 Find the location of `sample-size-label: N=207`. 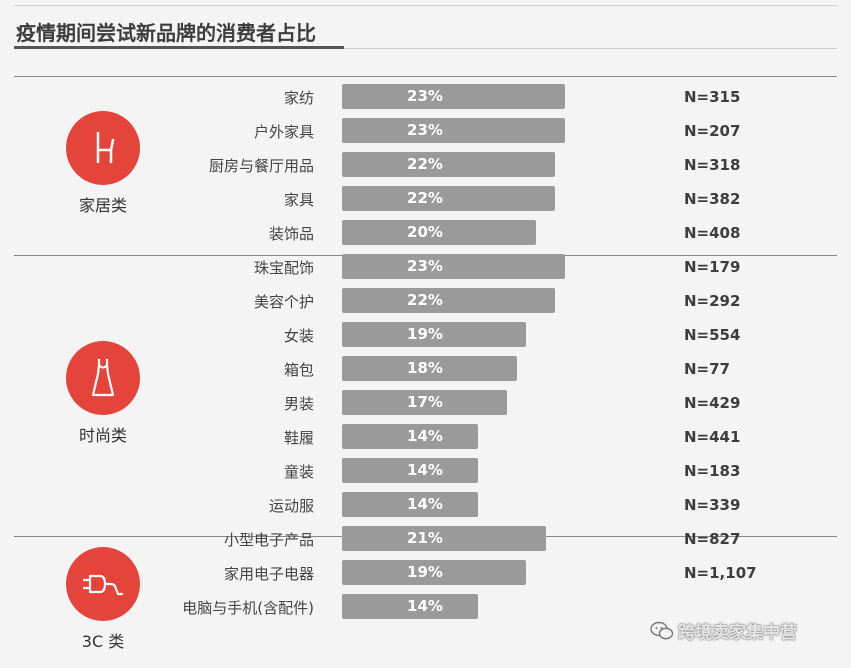

sample-size-label: N=207 is located at coordinates (712, 131).